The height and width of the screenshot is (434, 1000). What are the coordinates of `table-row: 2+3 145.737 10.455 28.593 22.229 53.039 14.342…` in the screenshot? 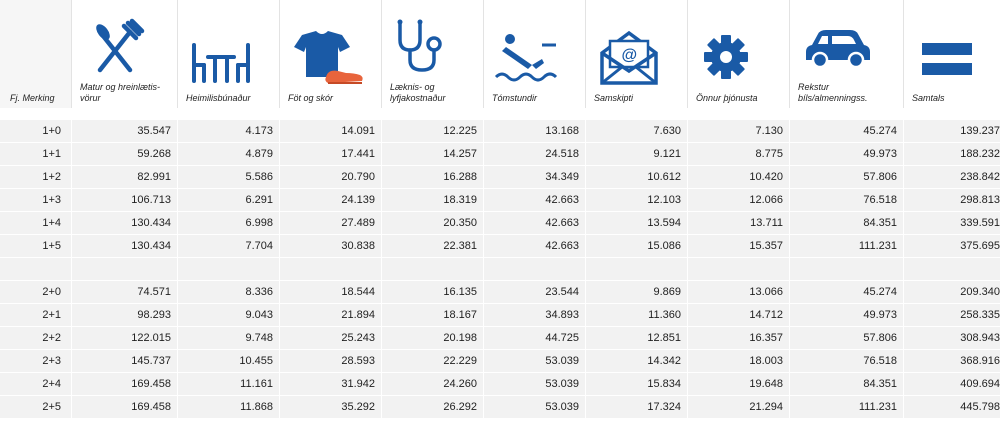 It's located at (500, 361).